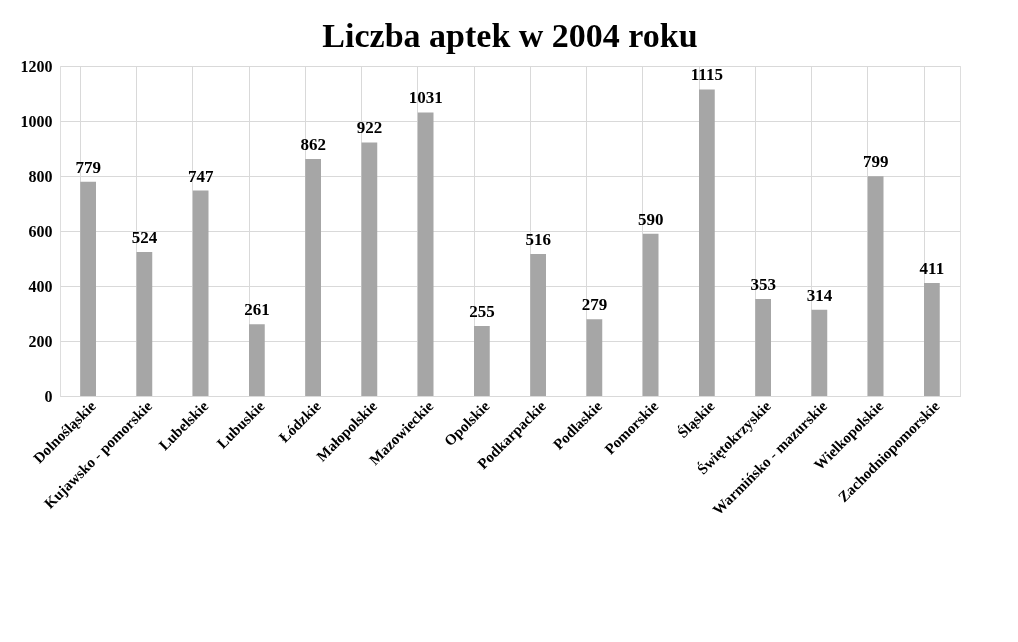  What do you see at coordinates (425, 98) in the screenshot?
I see `data-label: 1031` at bounding box center [425, 98].